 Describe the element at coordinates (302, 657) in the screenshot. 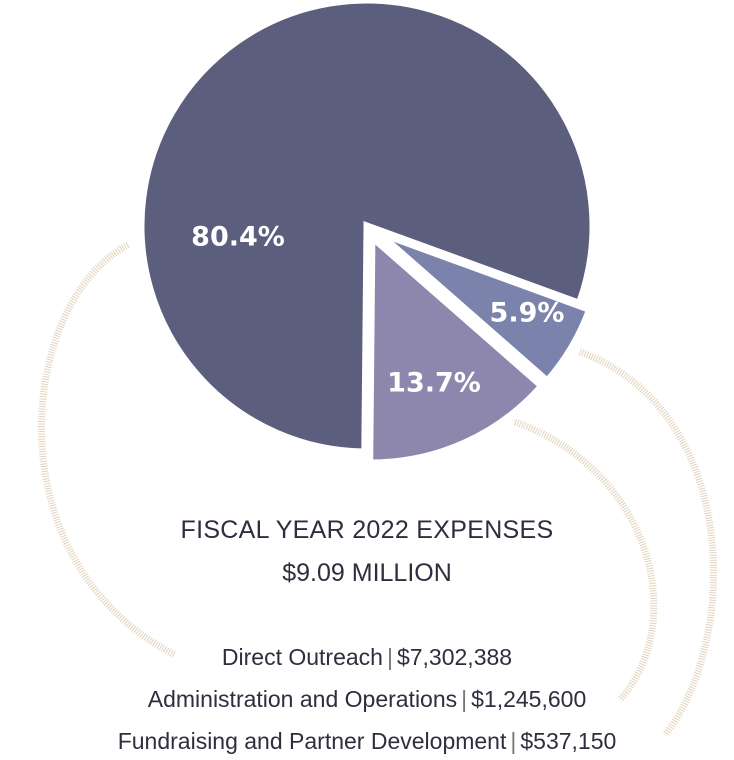

I see `legend-category: Direct Outreach` at that location.